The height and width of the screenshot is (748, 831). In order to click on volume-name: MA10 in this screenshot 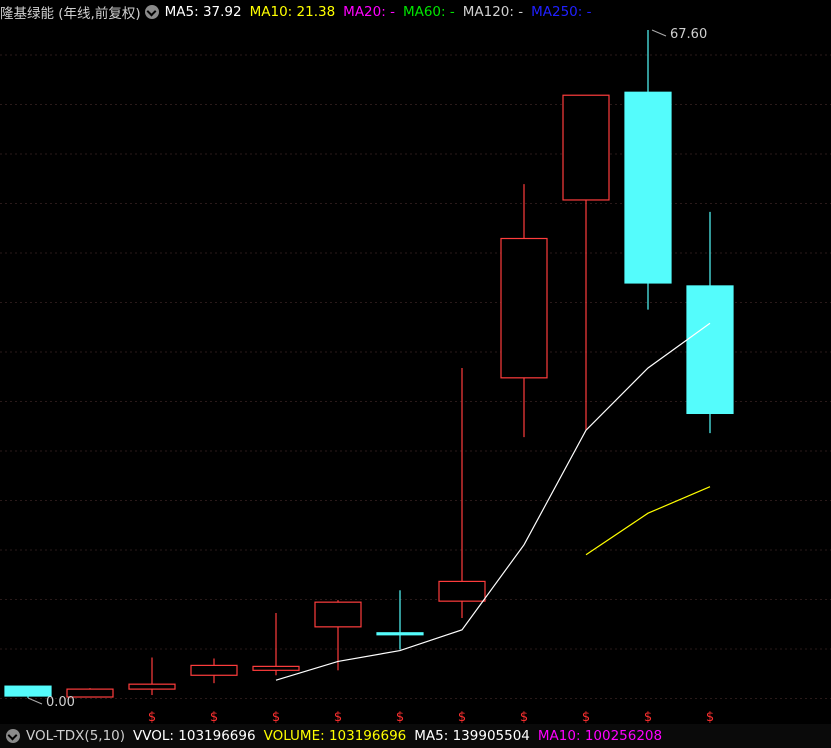, I will do `click(561, 736)`.